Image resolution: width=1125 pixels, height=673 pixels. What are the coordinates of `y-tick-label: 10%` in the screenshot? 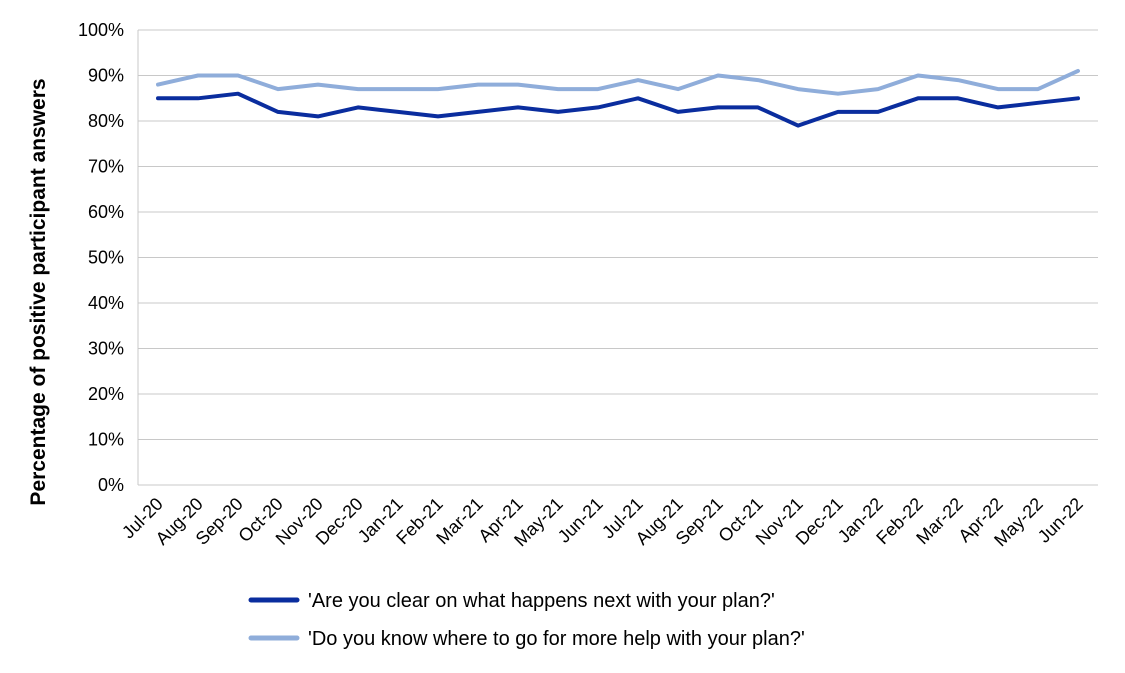 It's located at (106, 440).